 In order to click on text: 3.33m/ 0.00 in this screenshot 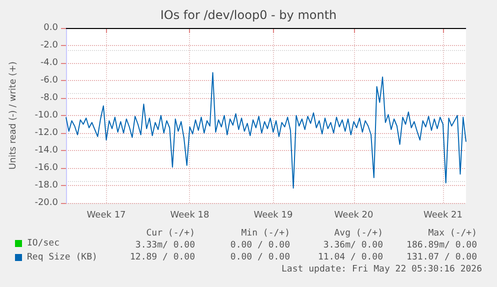, I will do `click(165, 245)`.